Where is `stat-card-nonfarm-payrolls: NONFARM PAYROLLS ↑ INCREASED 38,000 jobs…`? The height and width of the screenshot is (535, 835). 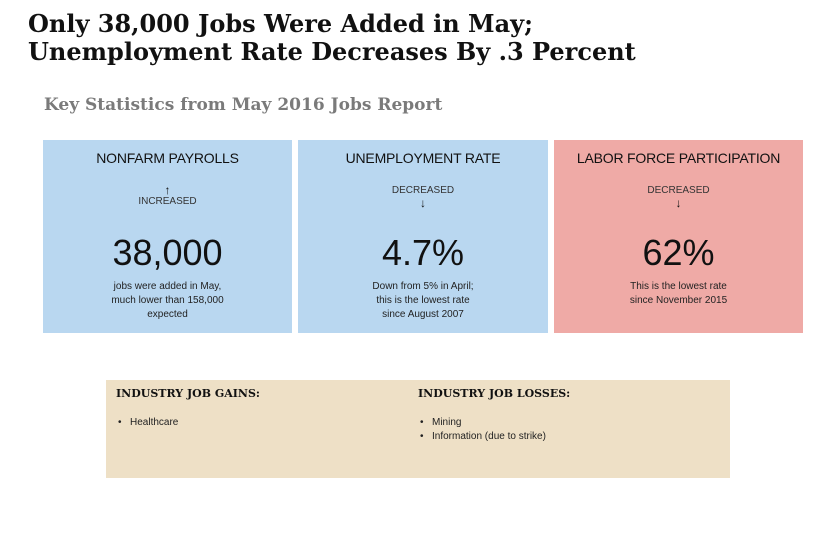
stat-card-nonfarm-payrolls: NONFARM PAYROLLS ↑ INCREASED 38,000 jobs… is located at coordinates (167, 236).